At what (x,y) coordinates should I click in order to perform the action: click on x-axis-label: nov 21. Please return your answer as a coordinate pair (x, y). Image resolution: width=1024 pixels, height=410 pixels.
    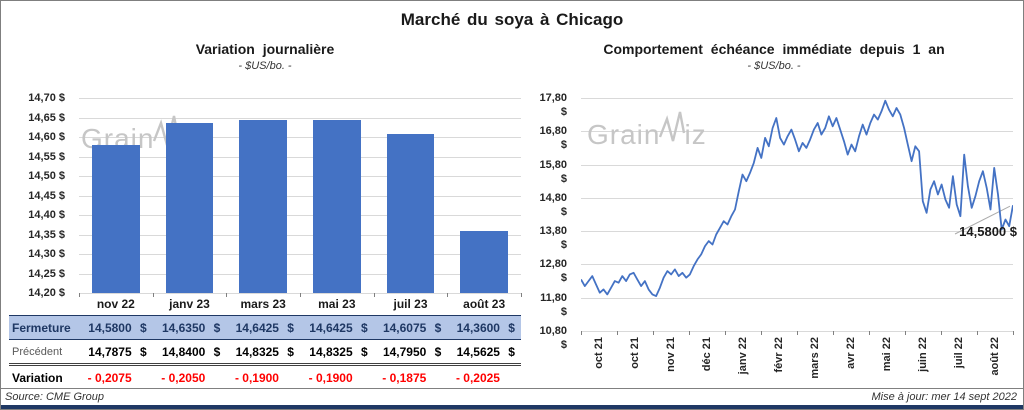
    Looking at the image, I should click on (671, 354).